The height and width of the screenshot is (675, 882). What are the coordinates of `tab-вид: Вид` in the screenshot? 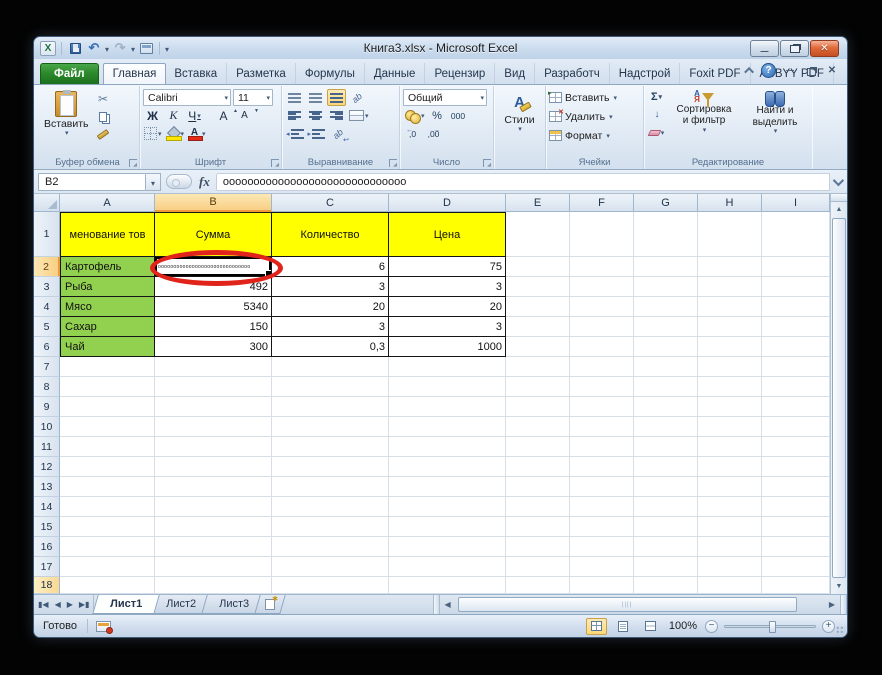 It's located at (515, 73).